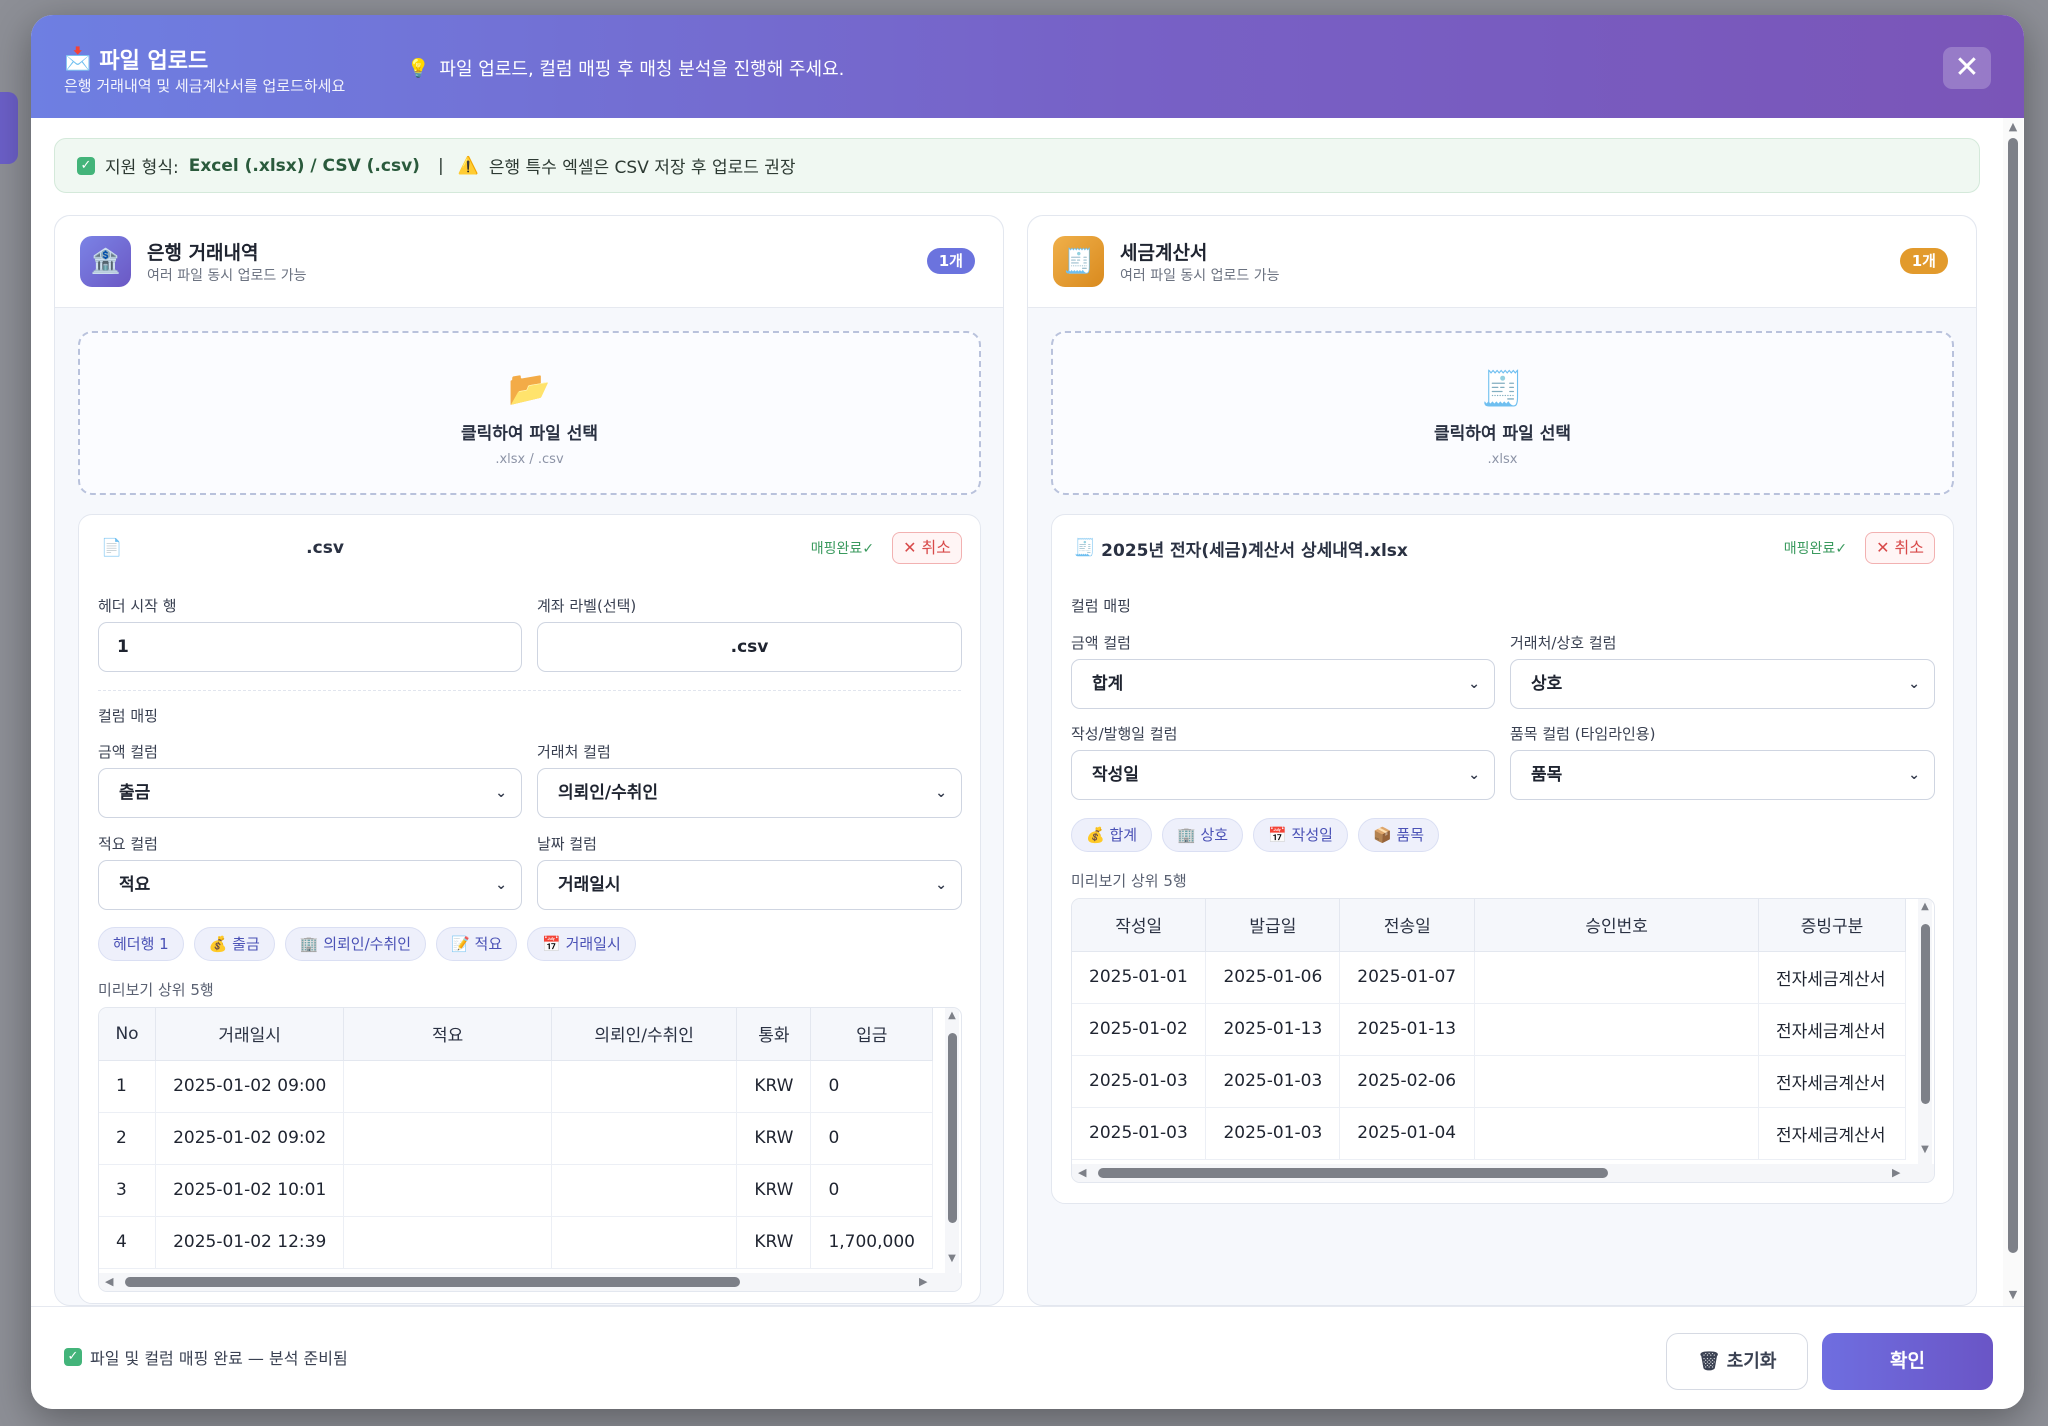  I want to click on bank-amount-column-select: 출금 ⌄, so click(310, 793).